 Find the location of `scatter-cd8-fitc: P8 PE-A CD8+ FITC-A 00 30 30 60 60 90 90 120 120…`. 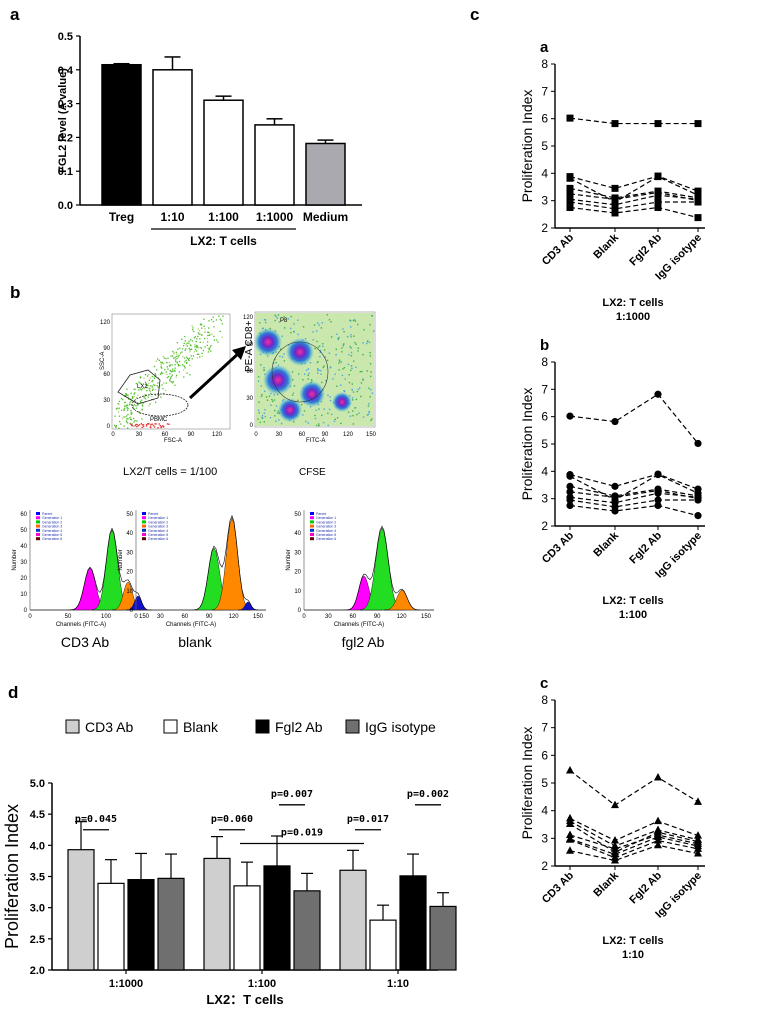

scatter-cd8-fitc: P8 PE-A CD8+ FITC-A 00 30 30 60 60 90 90 120 120… is located at coordinates (310, 377).